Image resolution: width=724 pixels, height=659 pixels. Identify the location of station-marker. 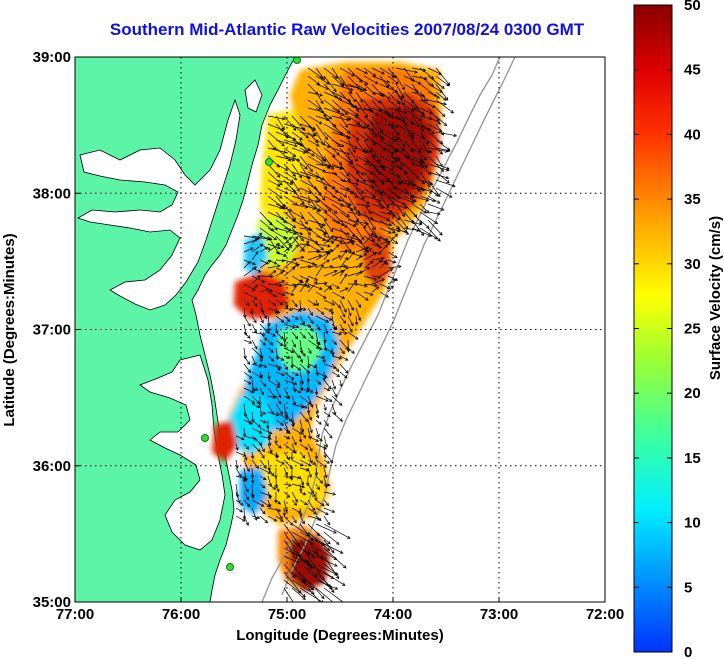
(269, 162).